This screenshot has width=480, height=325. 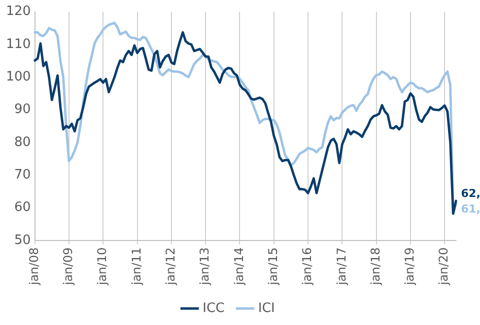 What do you see at coordinates (341, 266) in the screenshot?
I see `x-tick-label: jan/17` at bounding box center [341, 266].